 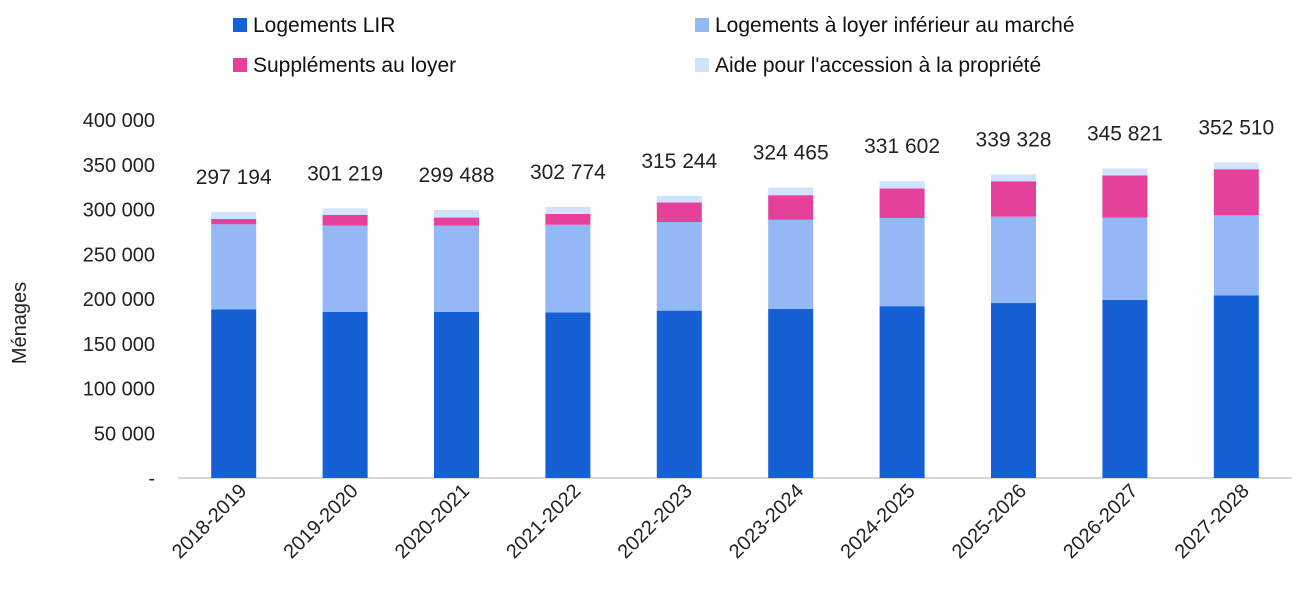 I want to click on x-tick-label: 2019-2020, so click(x=320, y=521).